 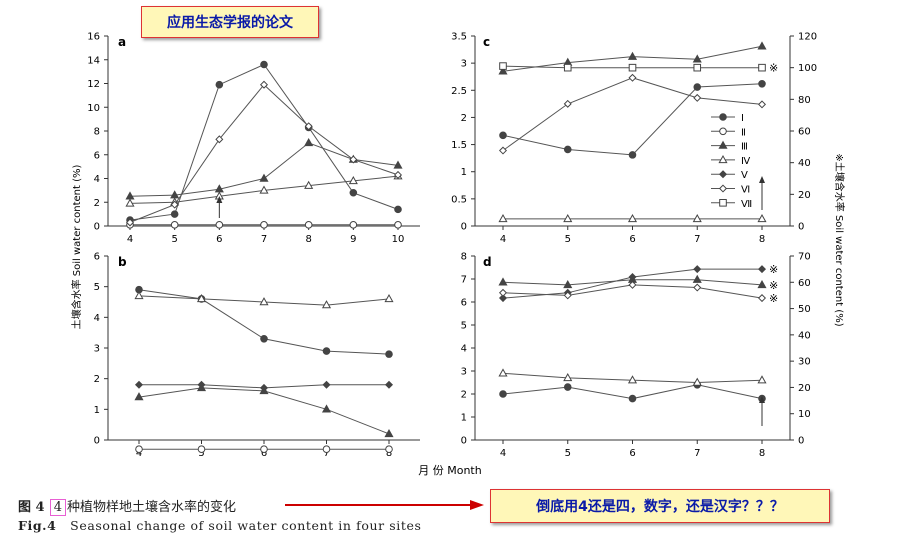 What do you see at coordinates (122, 42) in the screenshot?
I see `panel-a-letter: a` at bounding box center [122, 42].